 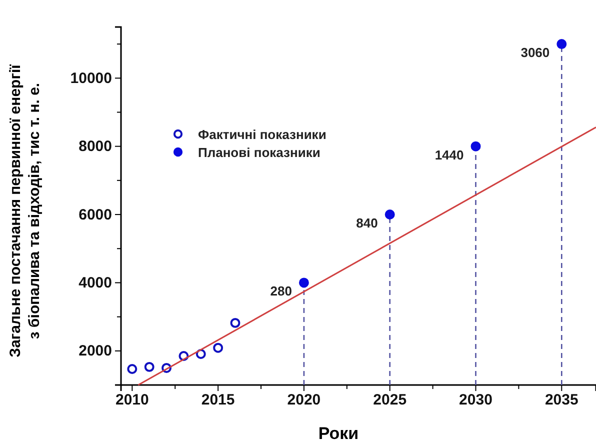 What do you see at coordinates (262, 134) in the screenshot?
I see `legend-label: Фактичні показники` at bounding box center [262, 134].